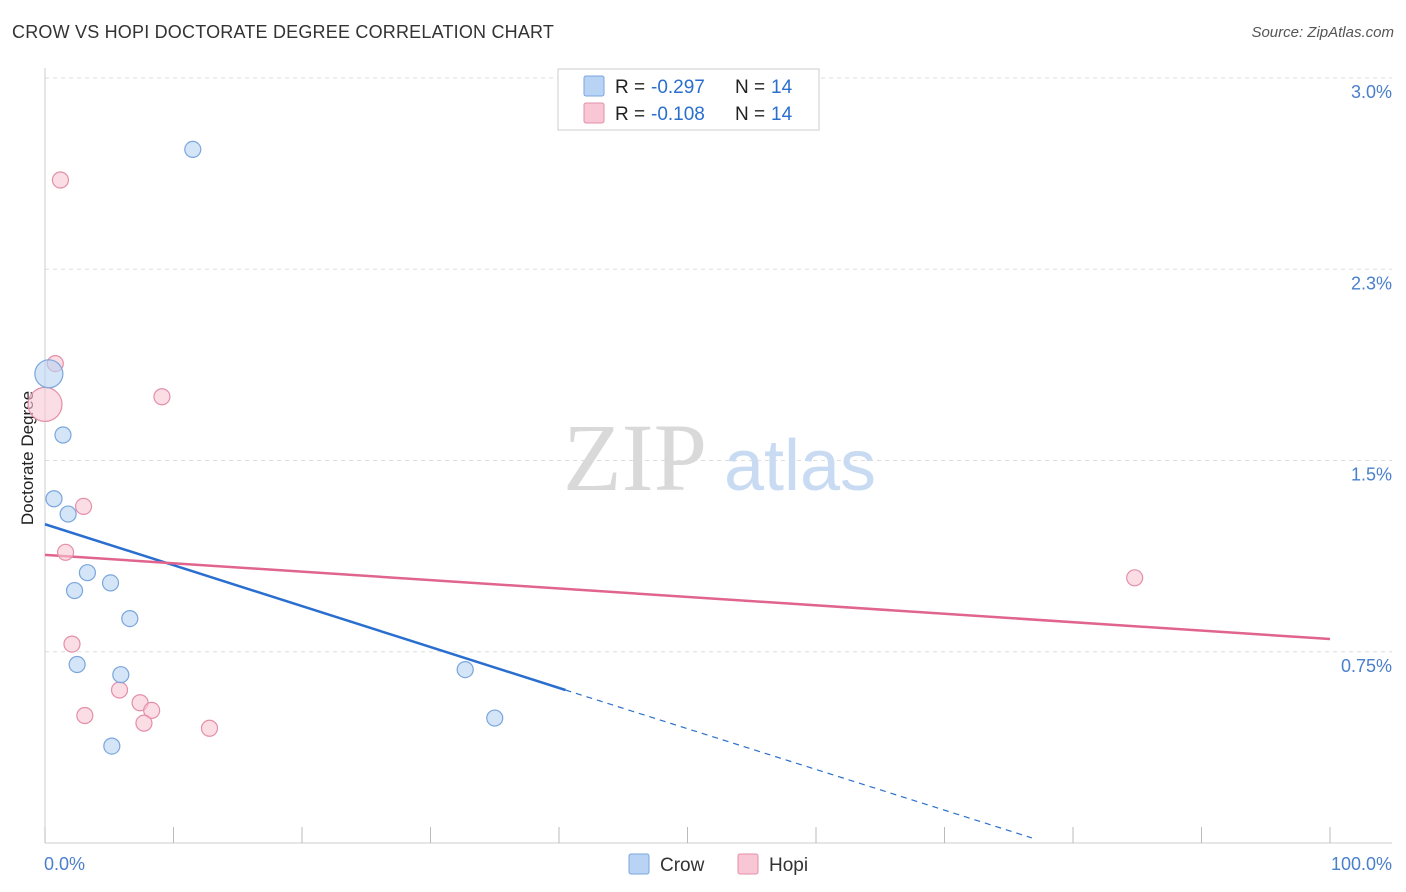 The height and width of the screenshot is (892, 1406). I want to click on source-label: Source: ZipAtlas.com, so click(1322, 32).